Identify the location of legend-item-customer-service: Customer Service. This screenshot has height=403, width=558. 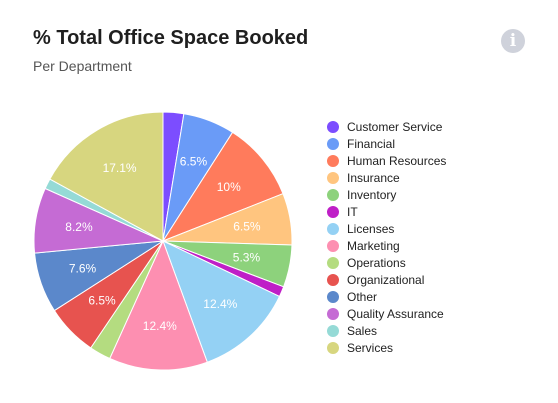
(386, 126).